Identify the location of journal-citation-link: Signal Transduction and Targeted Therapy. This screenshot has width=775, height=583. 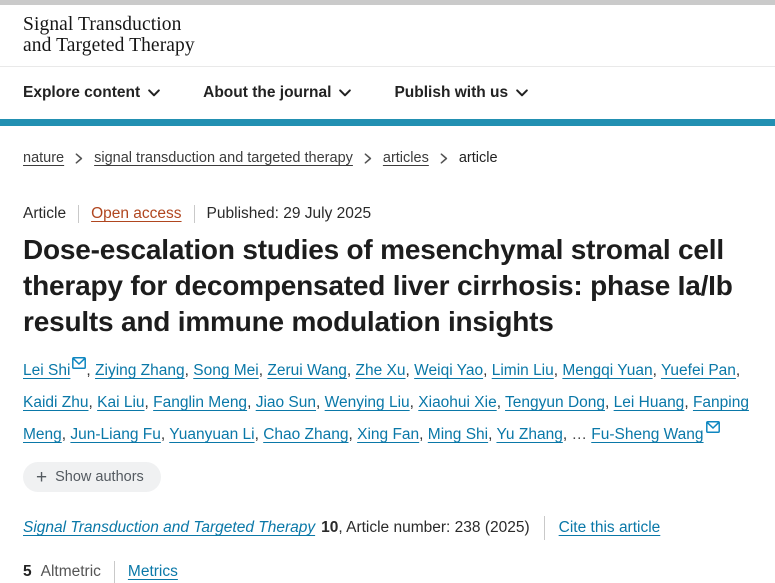
(169, 527).